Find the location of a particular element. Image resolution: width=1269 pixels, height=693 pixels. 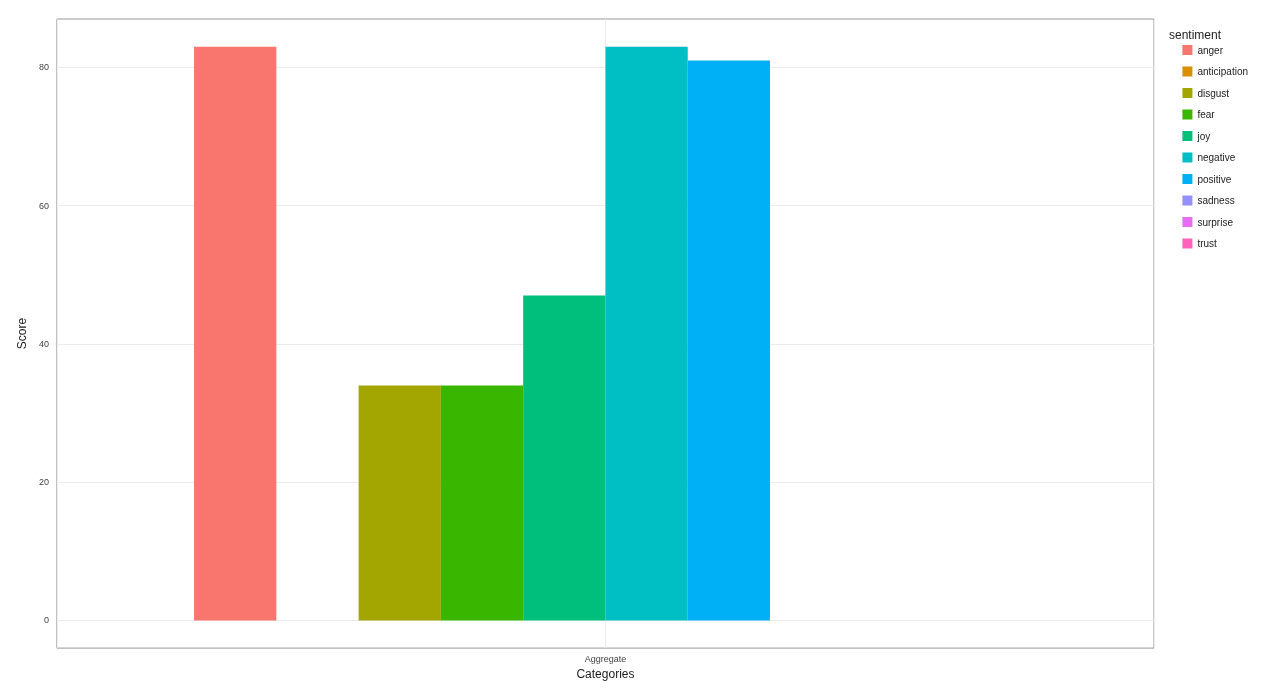

legend-label: trust is located at coordinates (1207, 243).